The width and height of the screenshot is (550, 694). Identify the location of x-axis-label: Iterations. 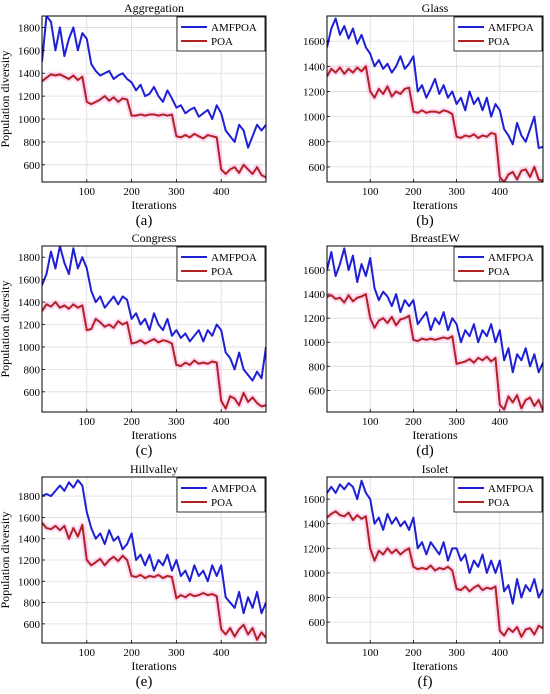
(435, 666).